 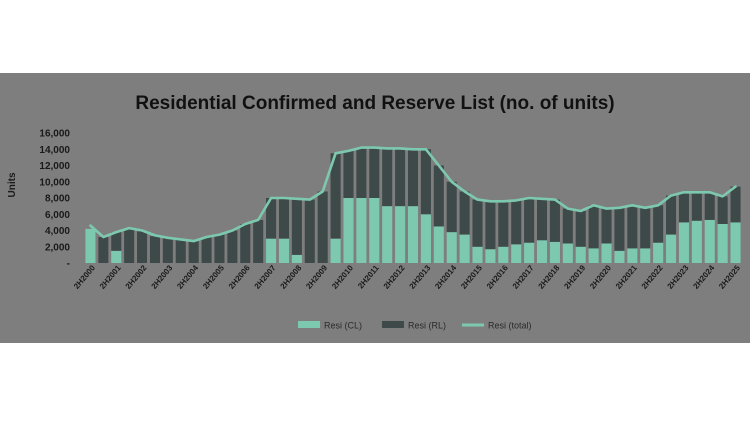 What do you see at coordinates (136, 277) in the screenshot?
I see `x-tick-label: 2H2002` at bounding box center [136, 277].